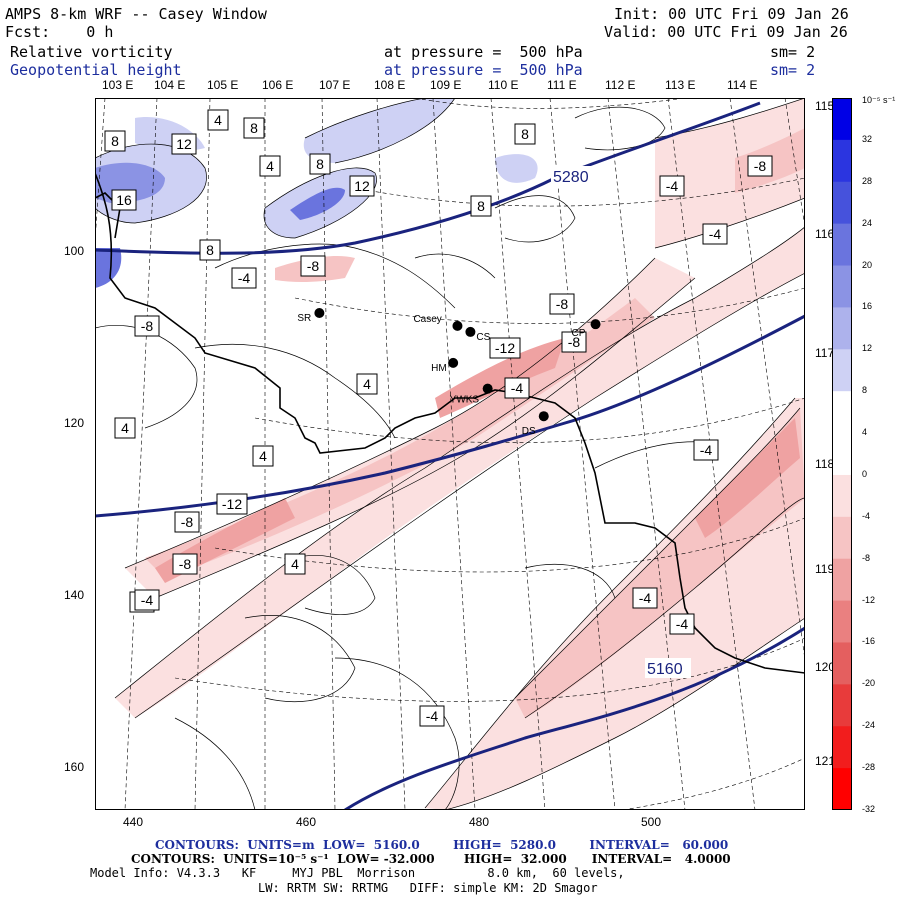 The height and width of the screenshot is (900, 900). I want to click on colorbar-tick-label: 24, so click(867, 222).